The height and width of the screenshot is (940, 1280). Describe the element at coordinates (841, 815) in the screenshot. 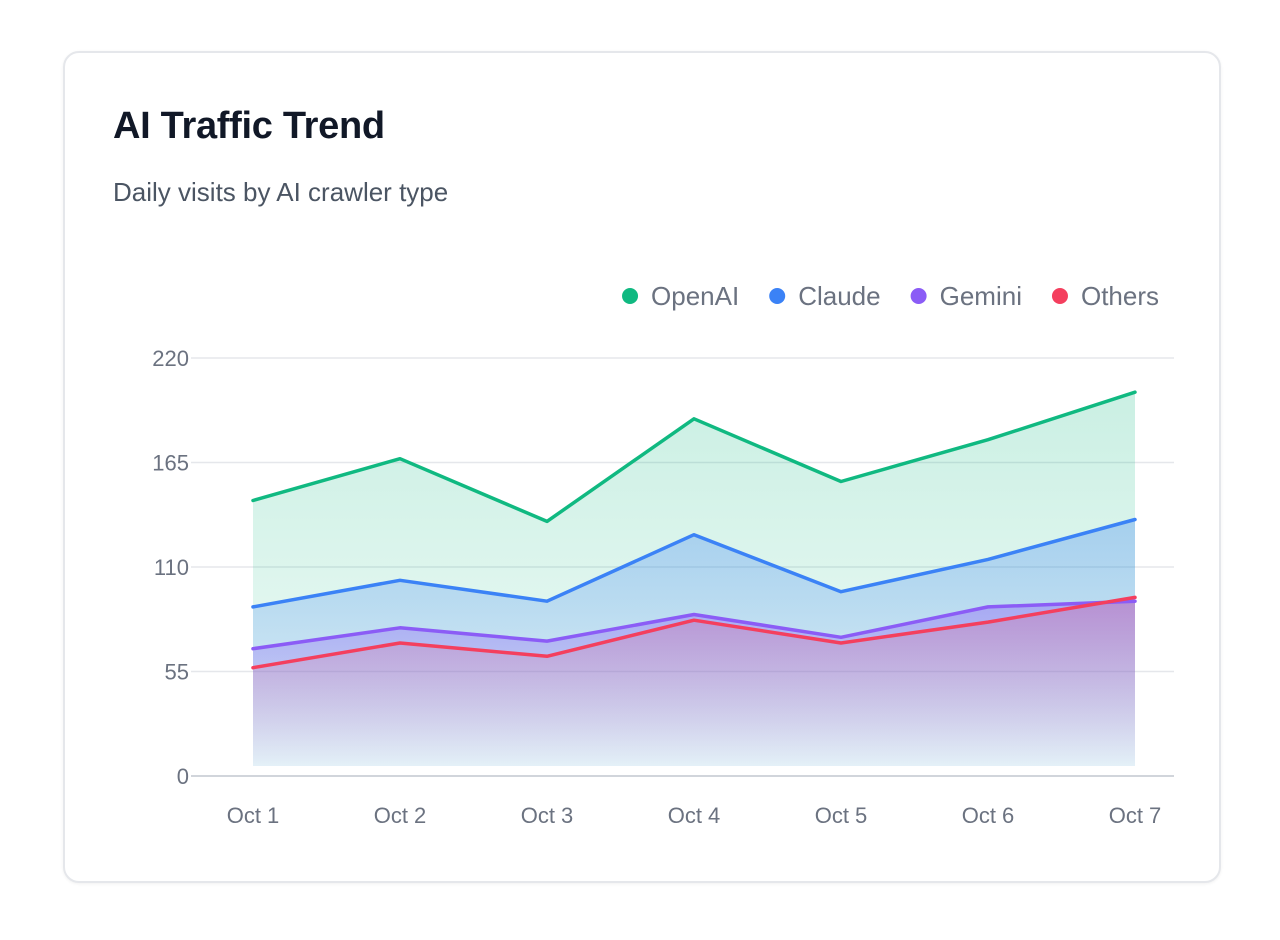

I see `x-tick-label: Oct 5` at that location.